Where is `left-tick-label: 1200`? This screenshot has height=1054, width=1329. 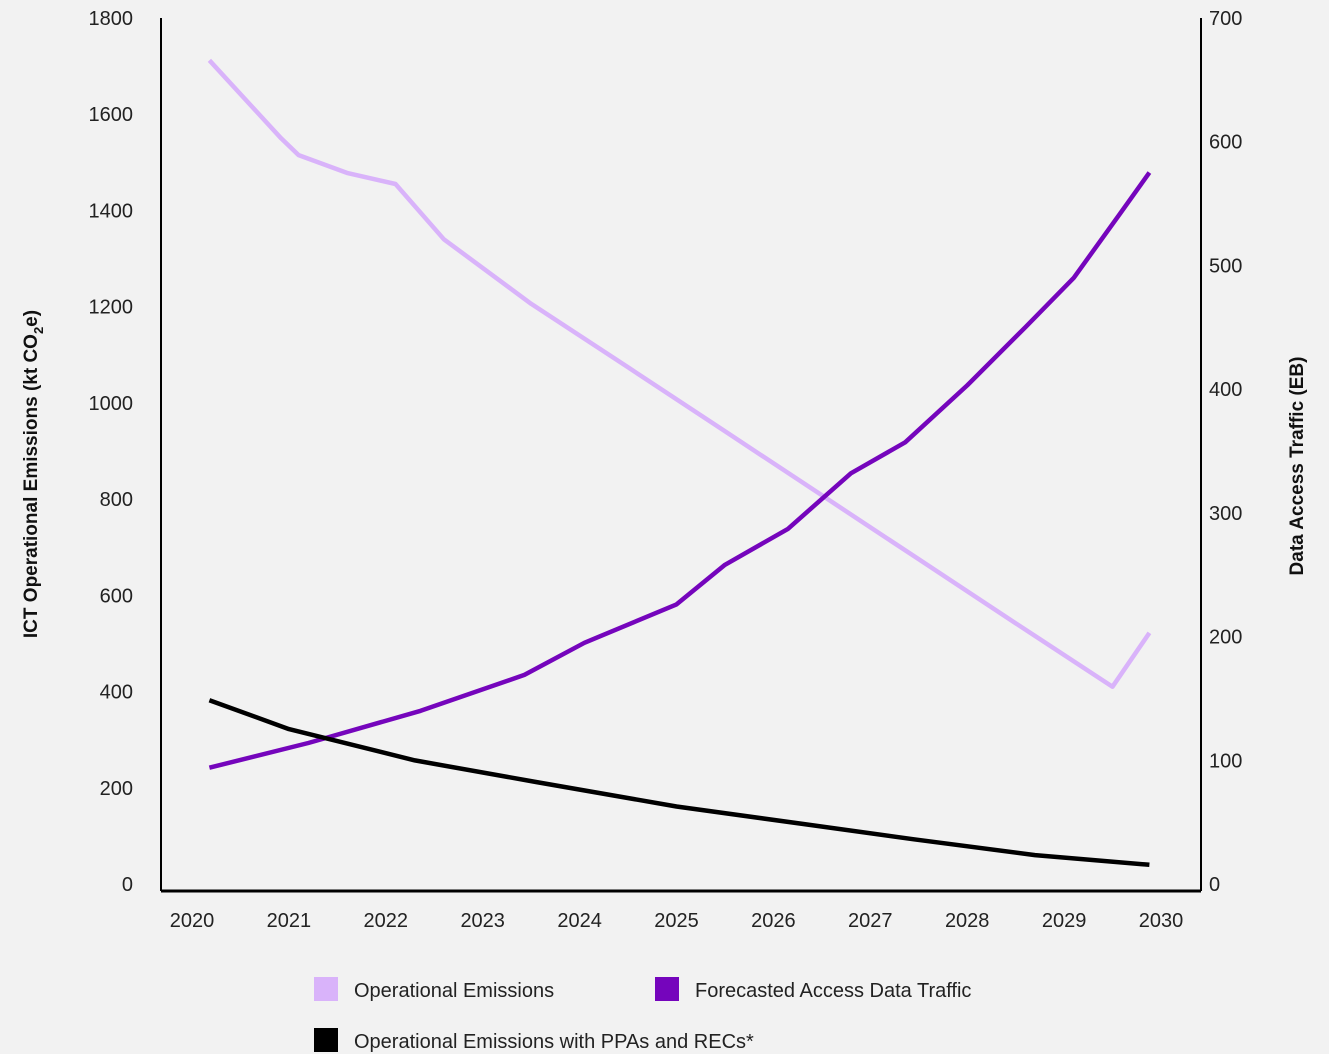
left-tick-label: 1200 is located at coordinates (111, 308).